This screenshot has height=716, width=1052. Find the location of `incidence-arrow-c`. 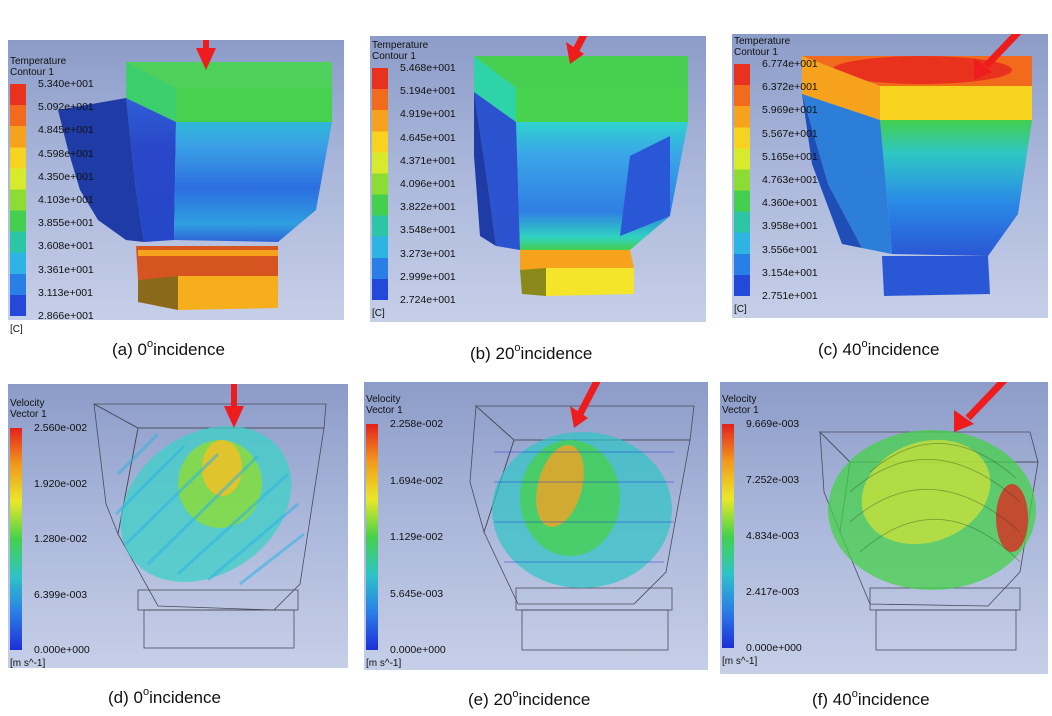

incidence-arrow-c is located at coordinates (998, 57).